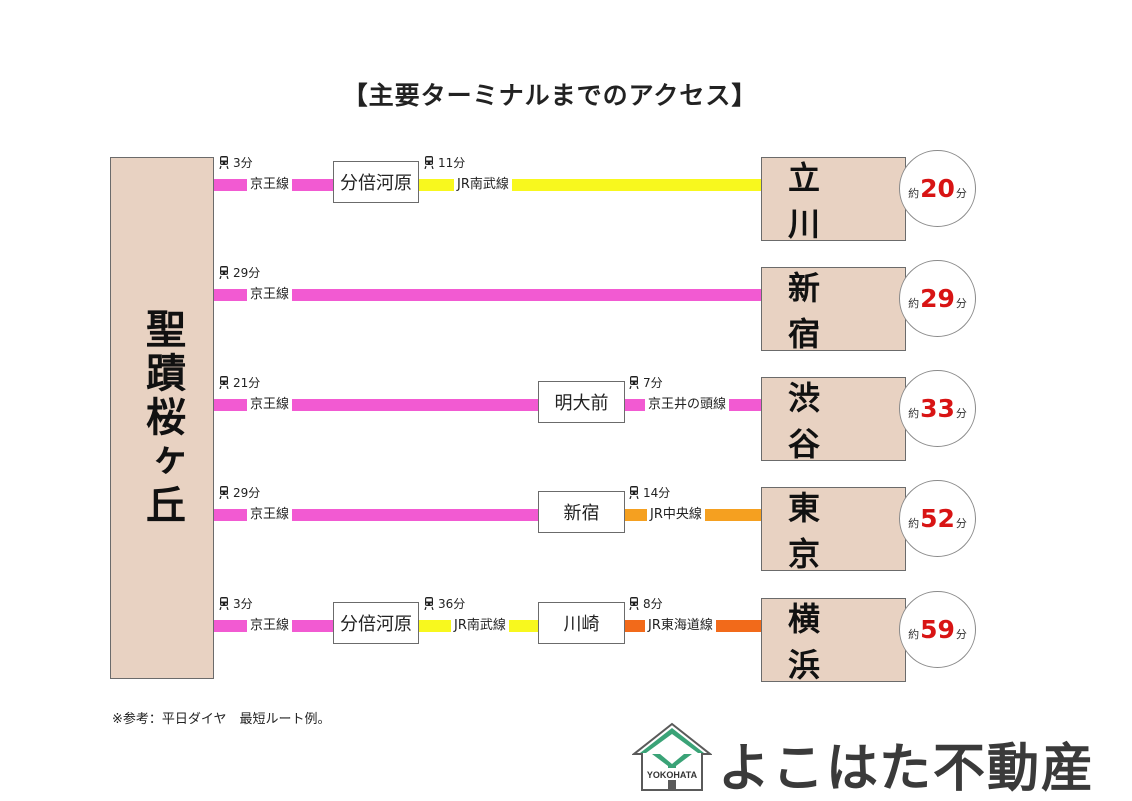  I want to click on destination-station: 新 宿, so click(833, 310).